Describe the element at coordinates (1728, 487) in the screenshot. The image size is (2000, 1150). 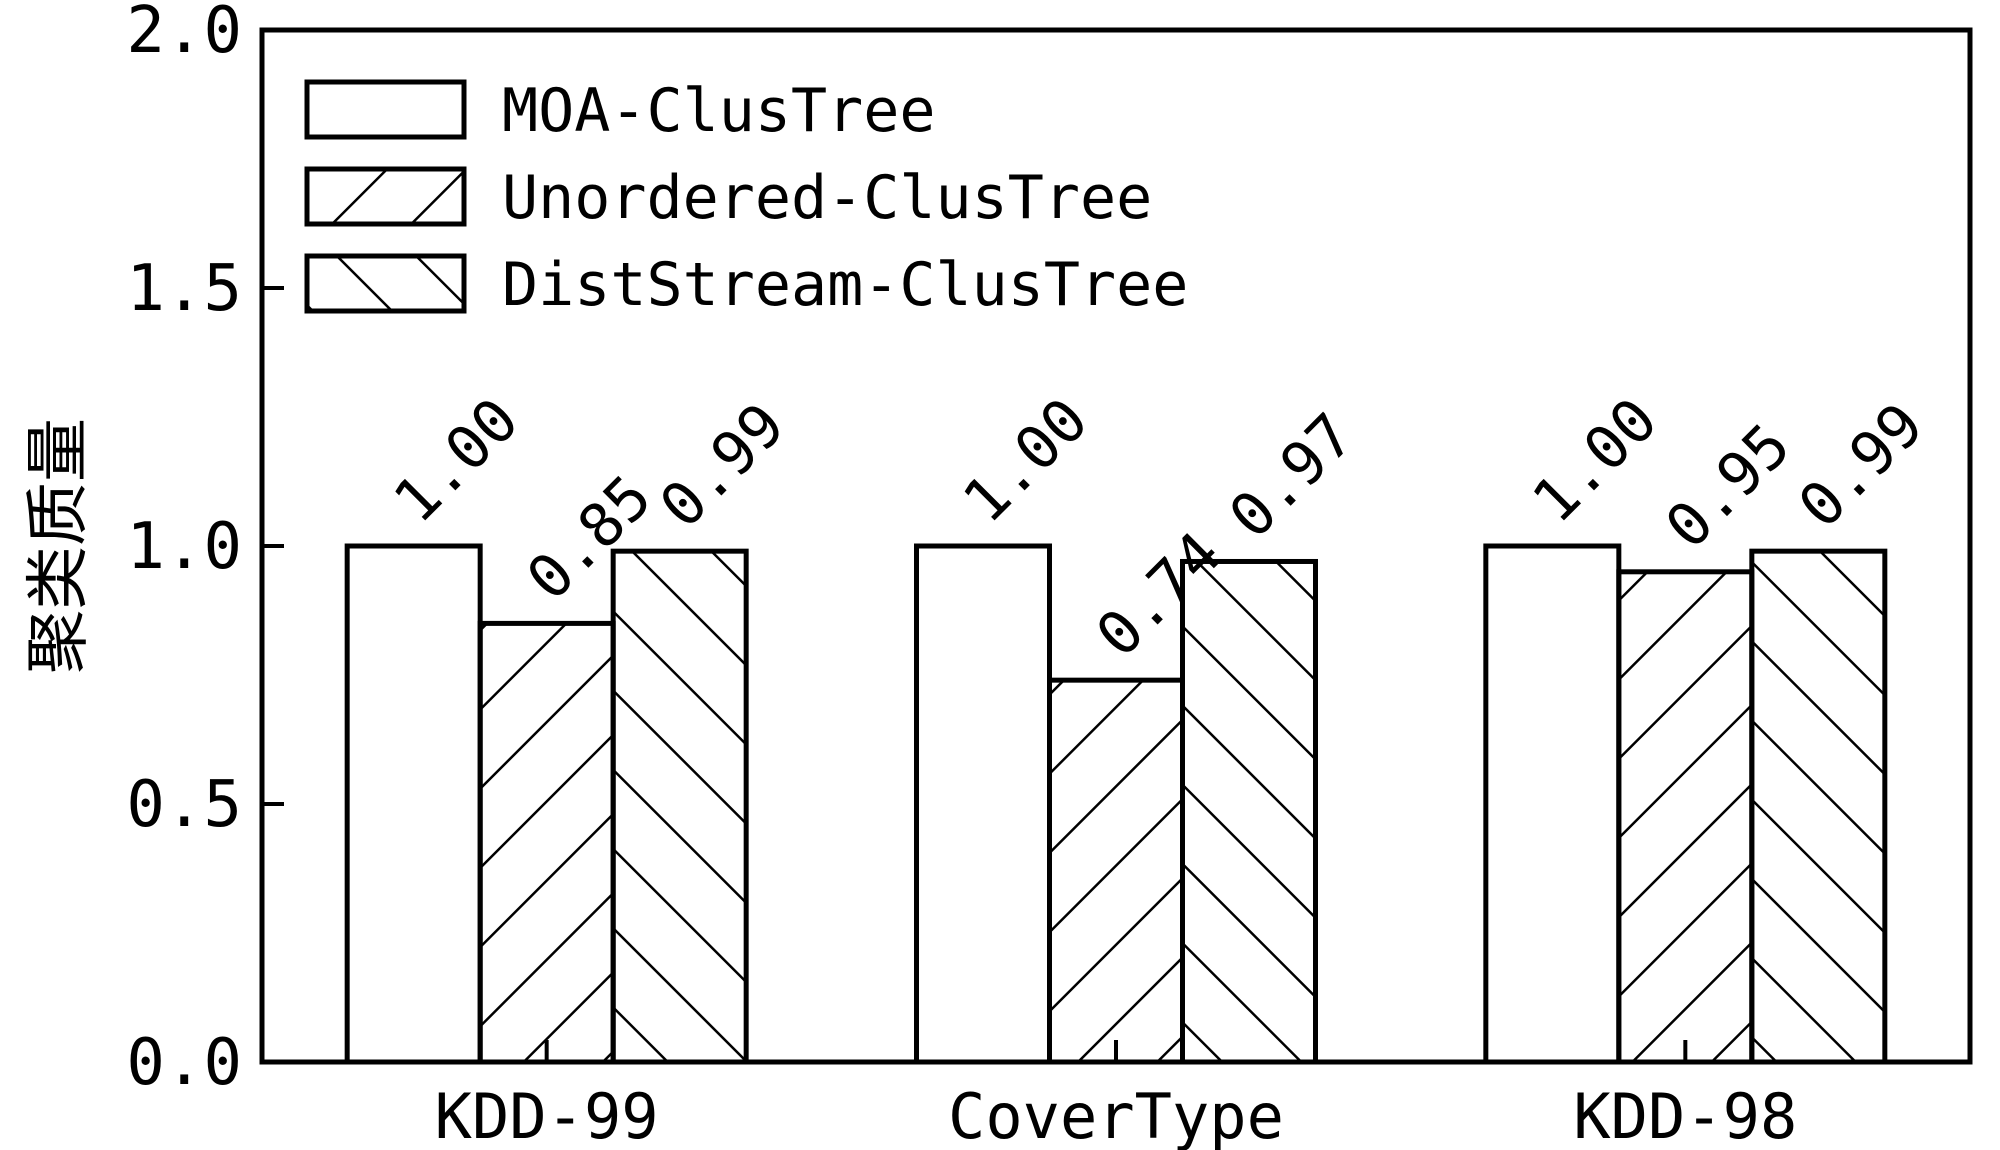
I see `data-label: 0.95` at that location.